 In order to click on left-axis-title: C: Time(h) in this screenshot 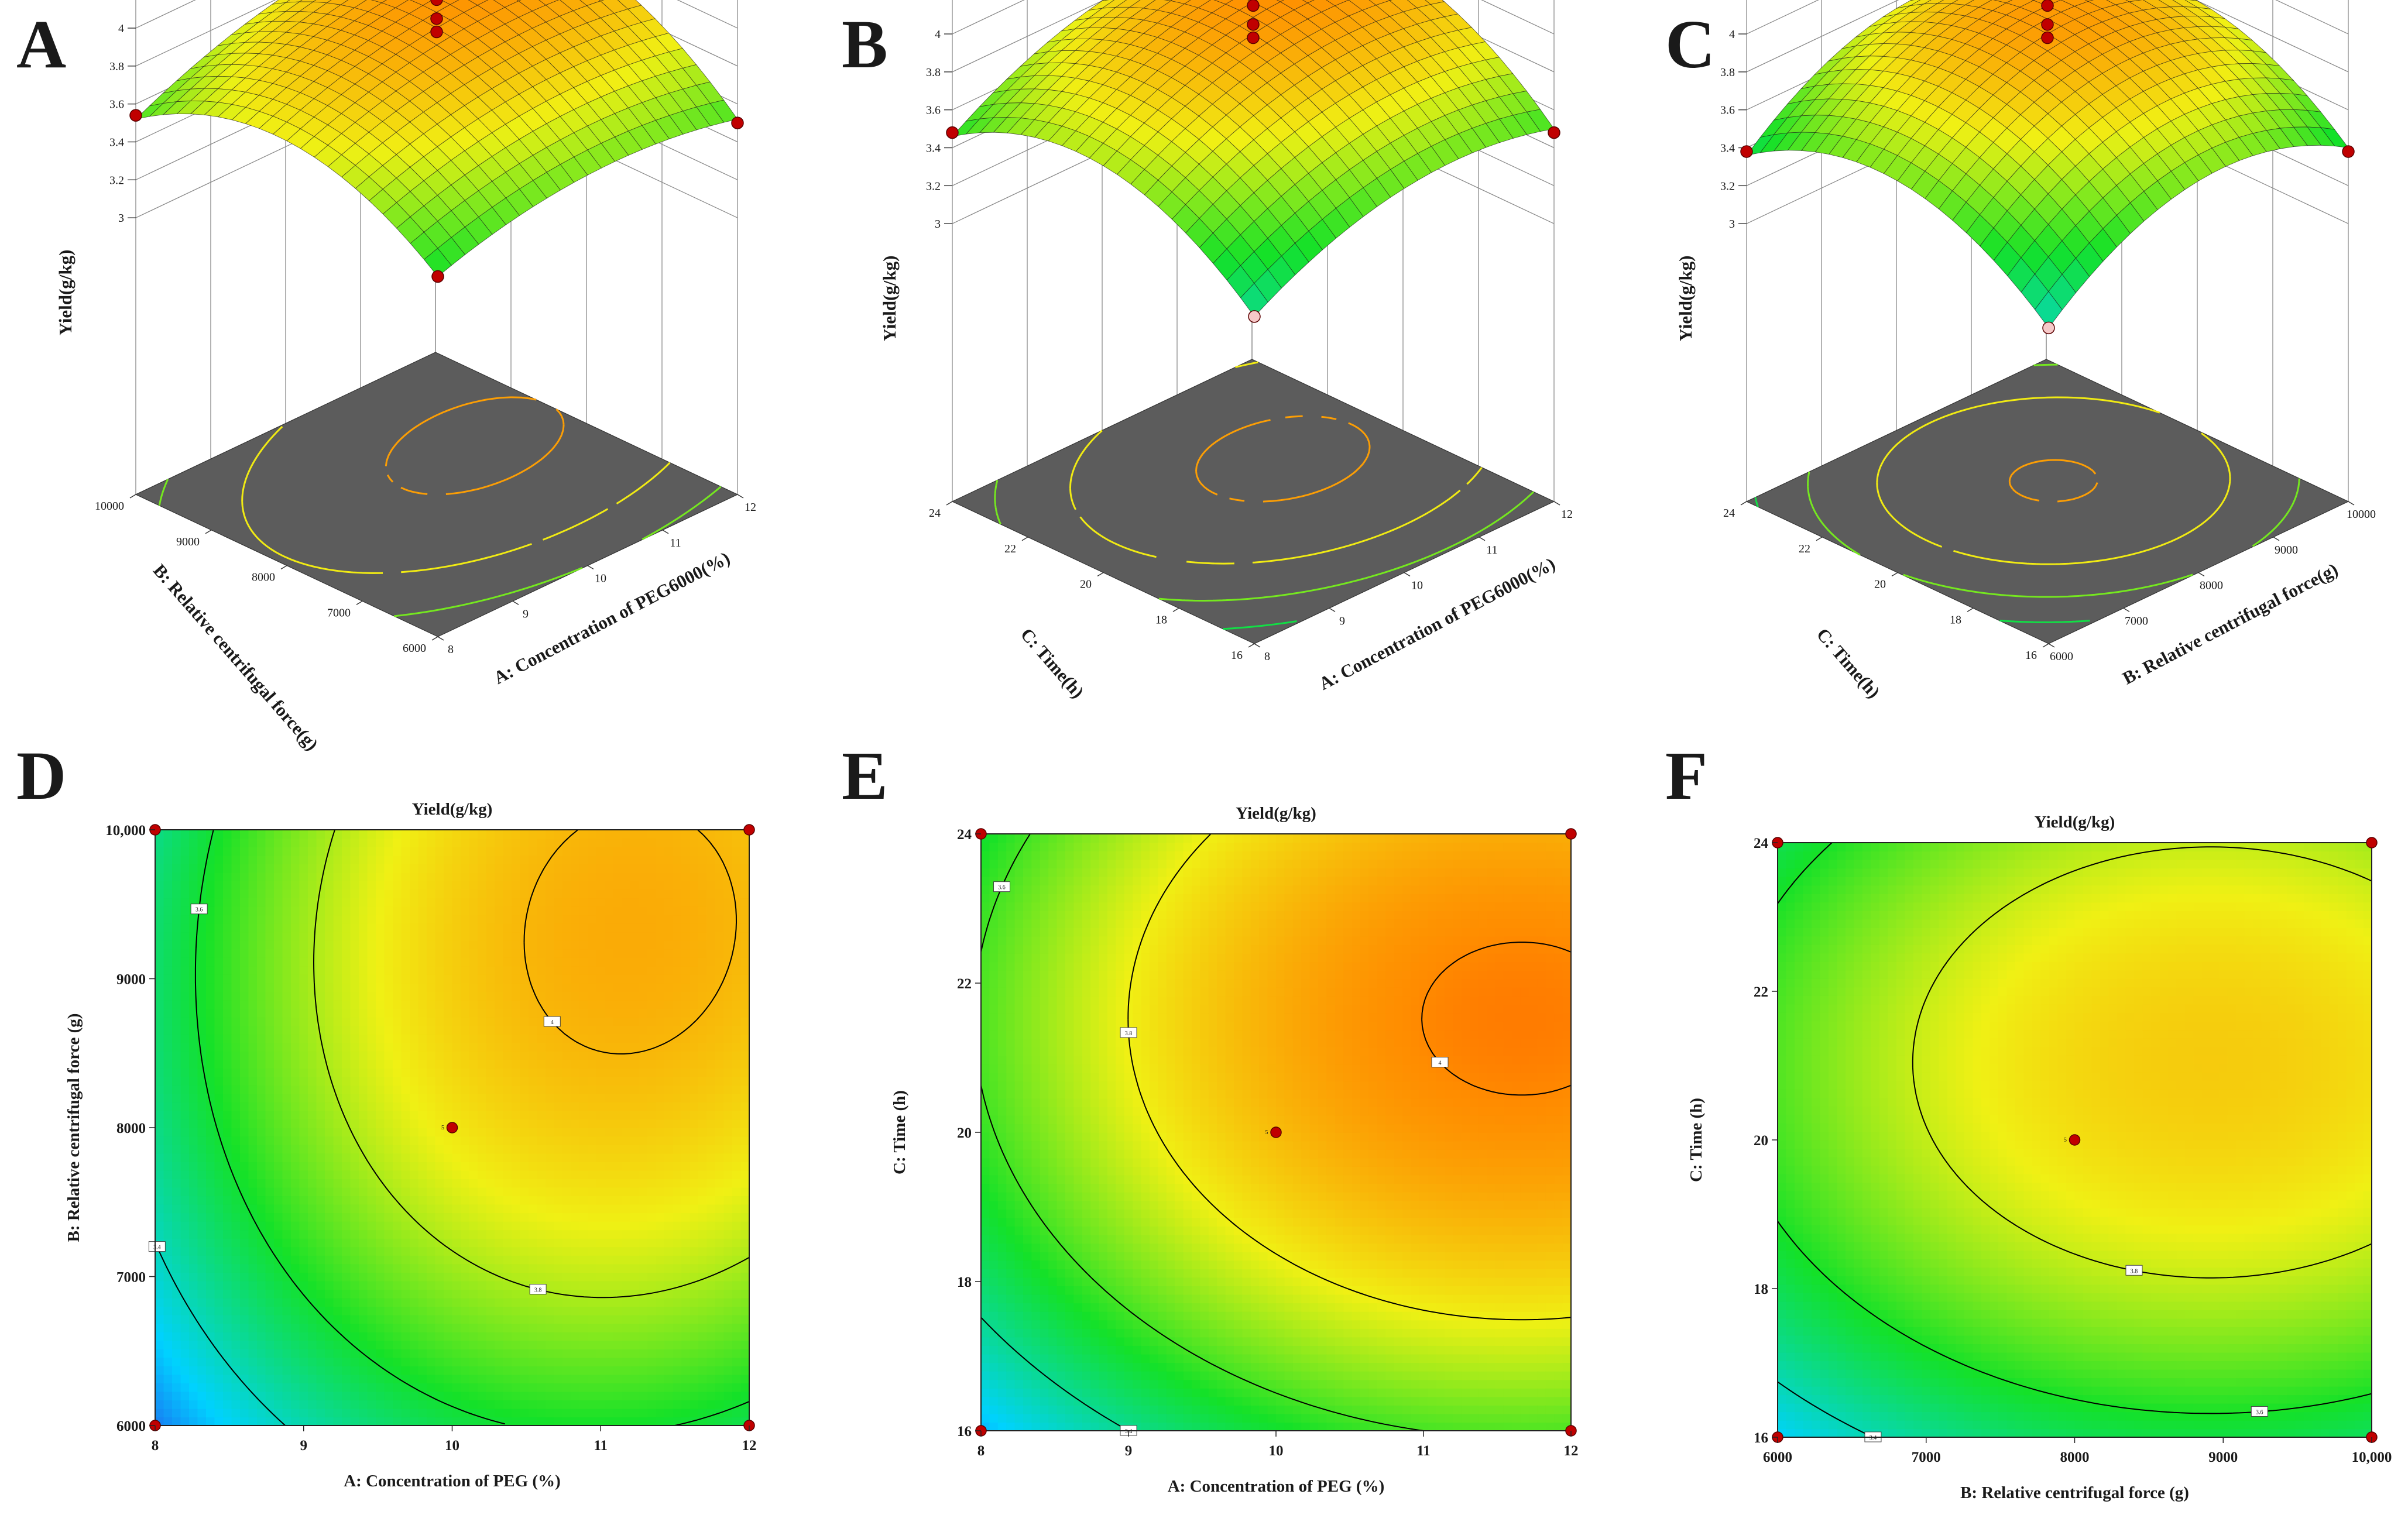, I will do `click(1848, 663)`.